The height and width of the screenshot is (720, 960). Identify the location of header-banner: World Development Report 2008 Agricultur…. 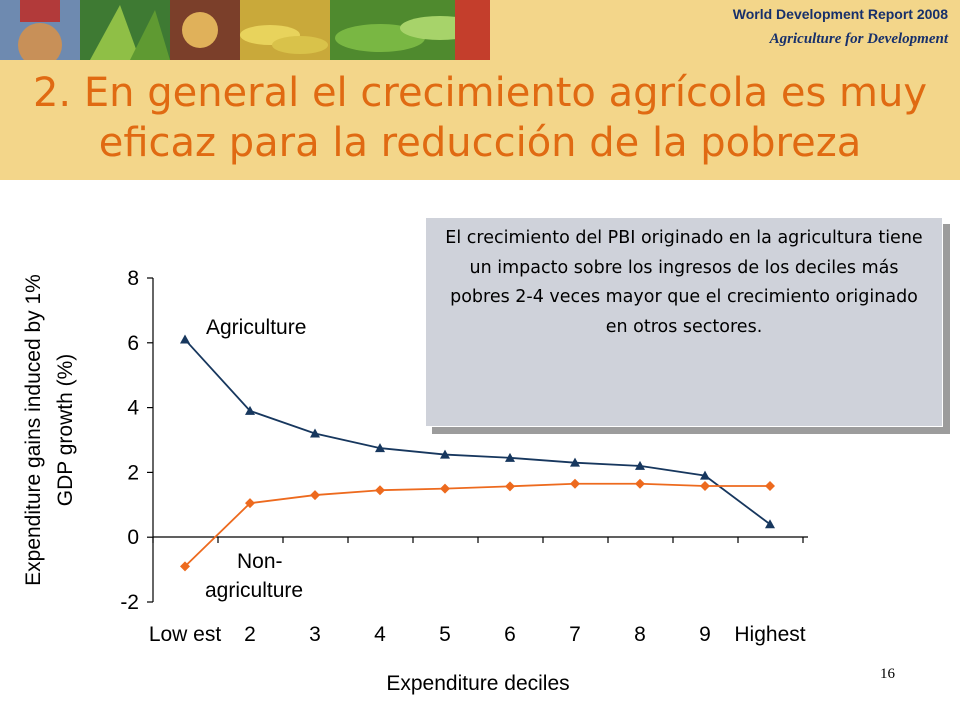
(480, 30).